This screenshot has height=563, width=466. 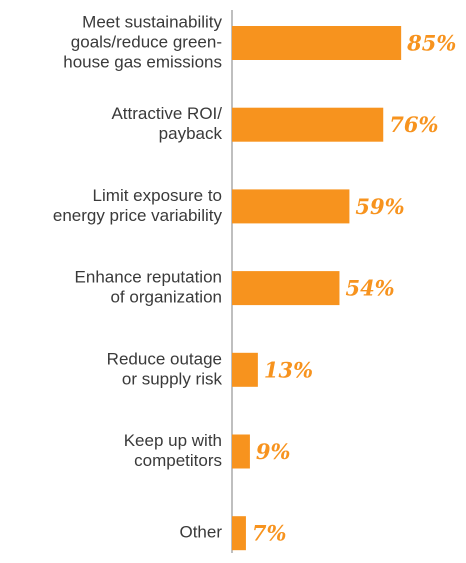 I want to click on category-label: payback, so click(x=191, y=133).